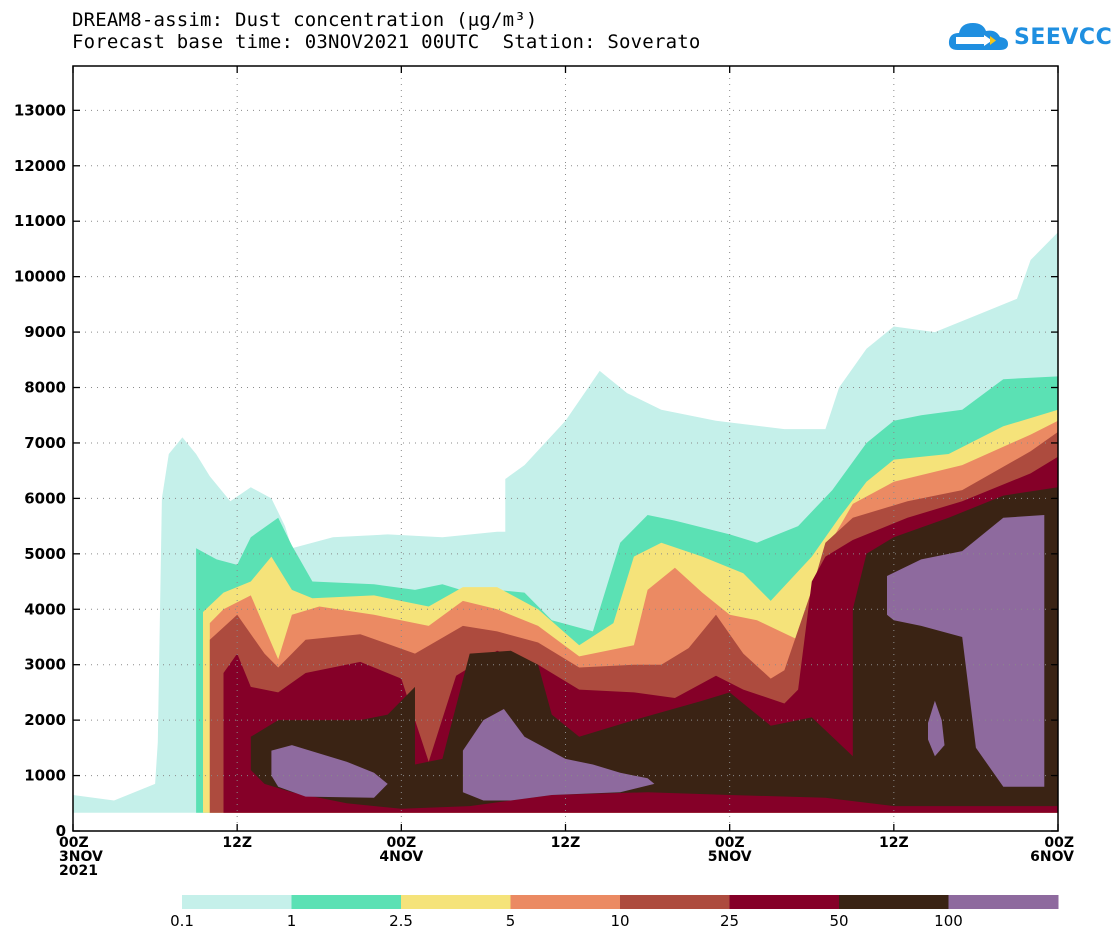 The height and width of the screenshot is (943, 1112). I want to click on seevccc-logo: SEEVCCC, so click(1029, 36).